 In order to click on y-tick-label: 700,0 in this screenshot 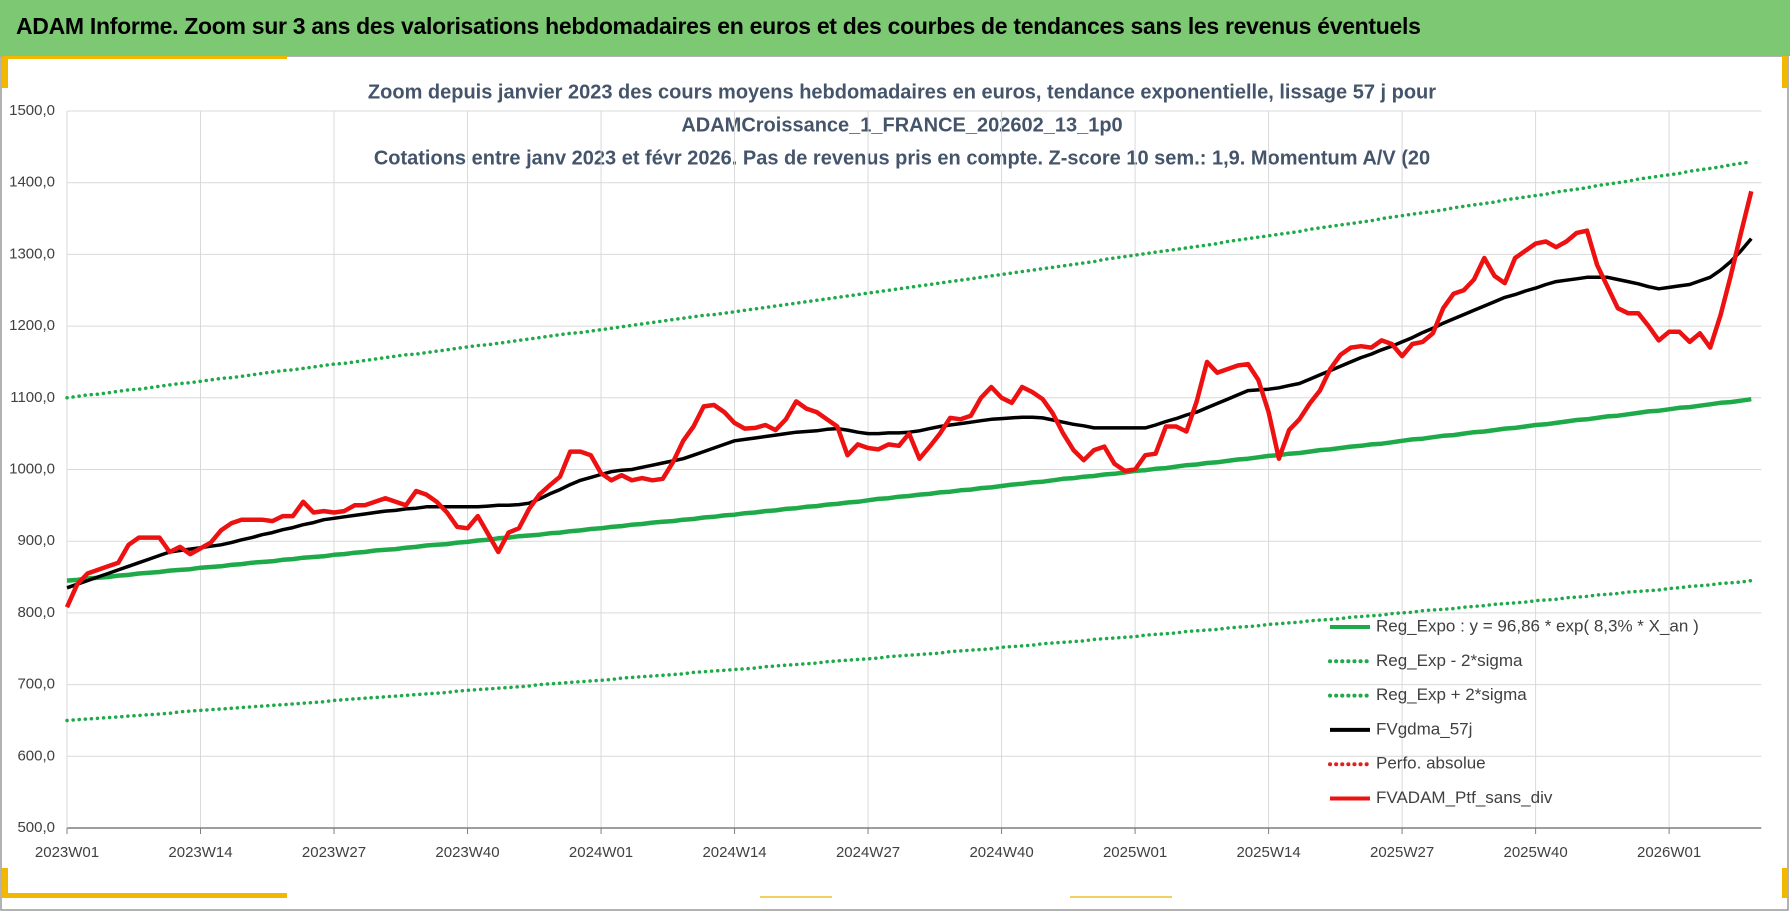, I will do `click(36, 684)`.